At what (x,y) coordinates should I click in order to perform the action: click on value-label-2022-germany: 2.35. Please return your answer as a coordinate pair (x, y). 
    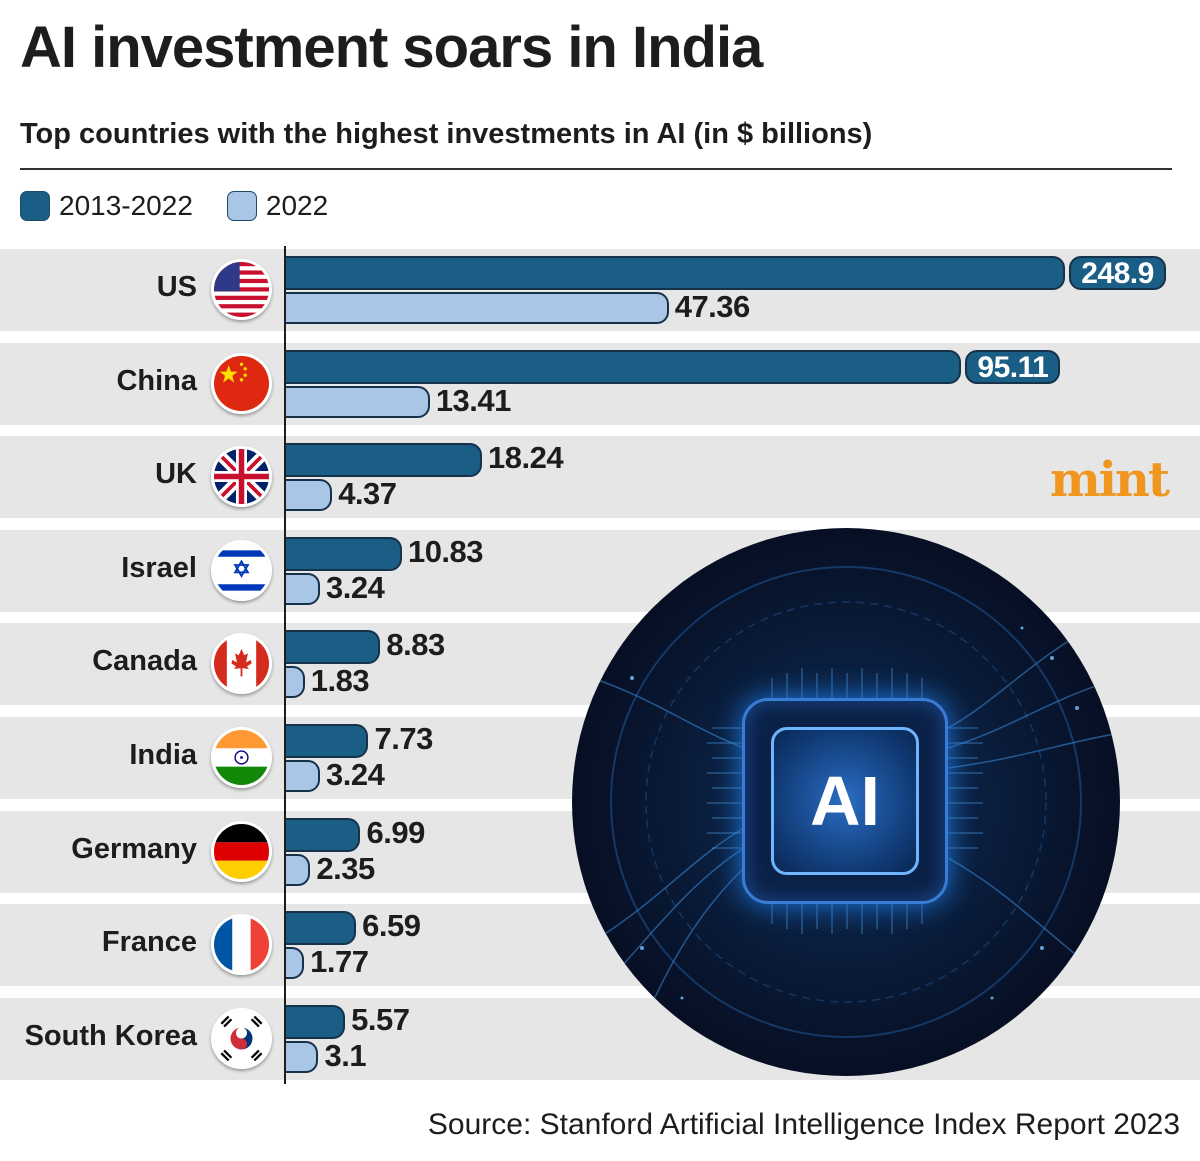
    Looking at the image, I should click on (345, 868).